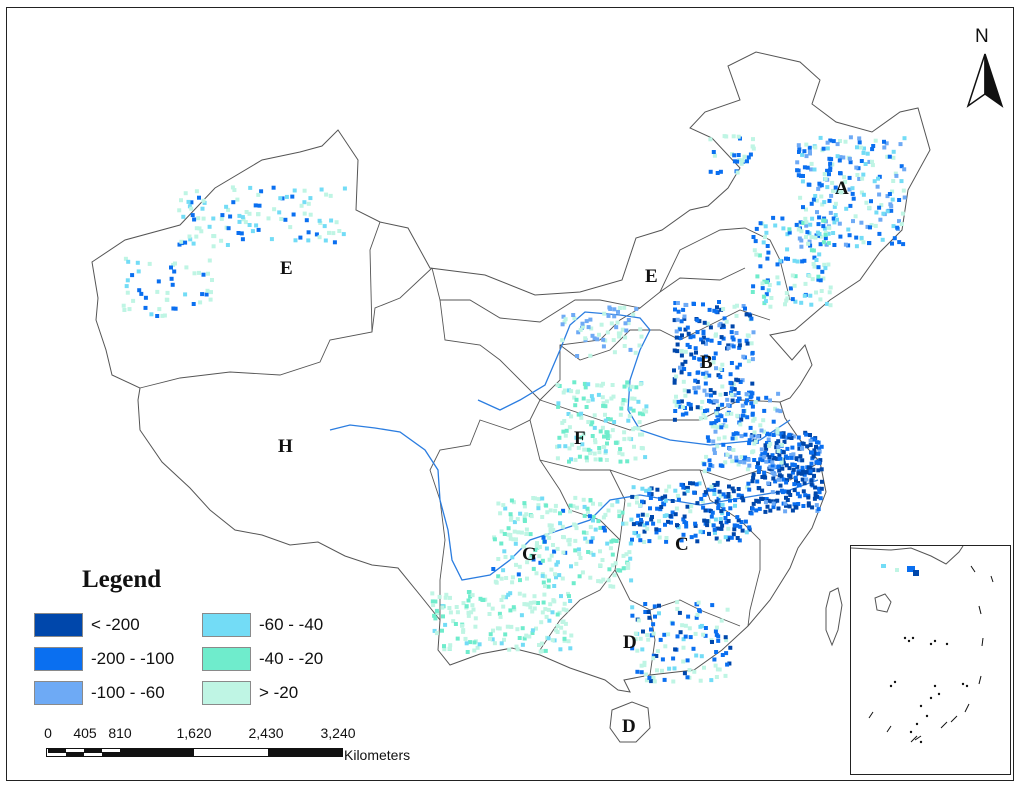 This screenshot has height=787, width=1024. What do you see at coordinates (262, 625) in the screenshot?
I see `legend-item: -60 - -40` at bounding box center [262, 625].